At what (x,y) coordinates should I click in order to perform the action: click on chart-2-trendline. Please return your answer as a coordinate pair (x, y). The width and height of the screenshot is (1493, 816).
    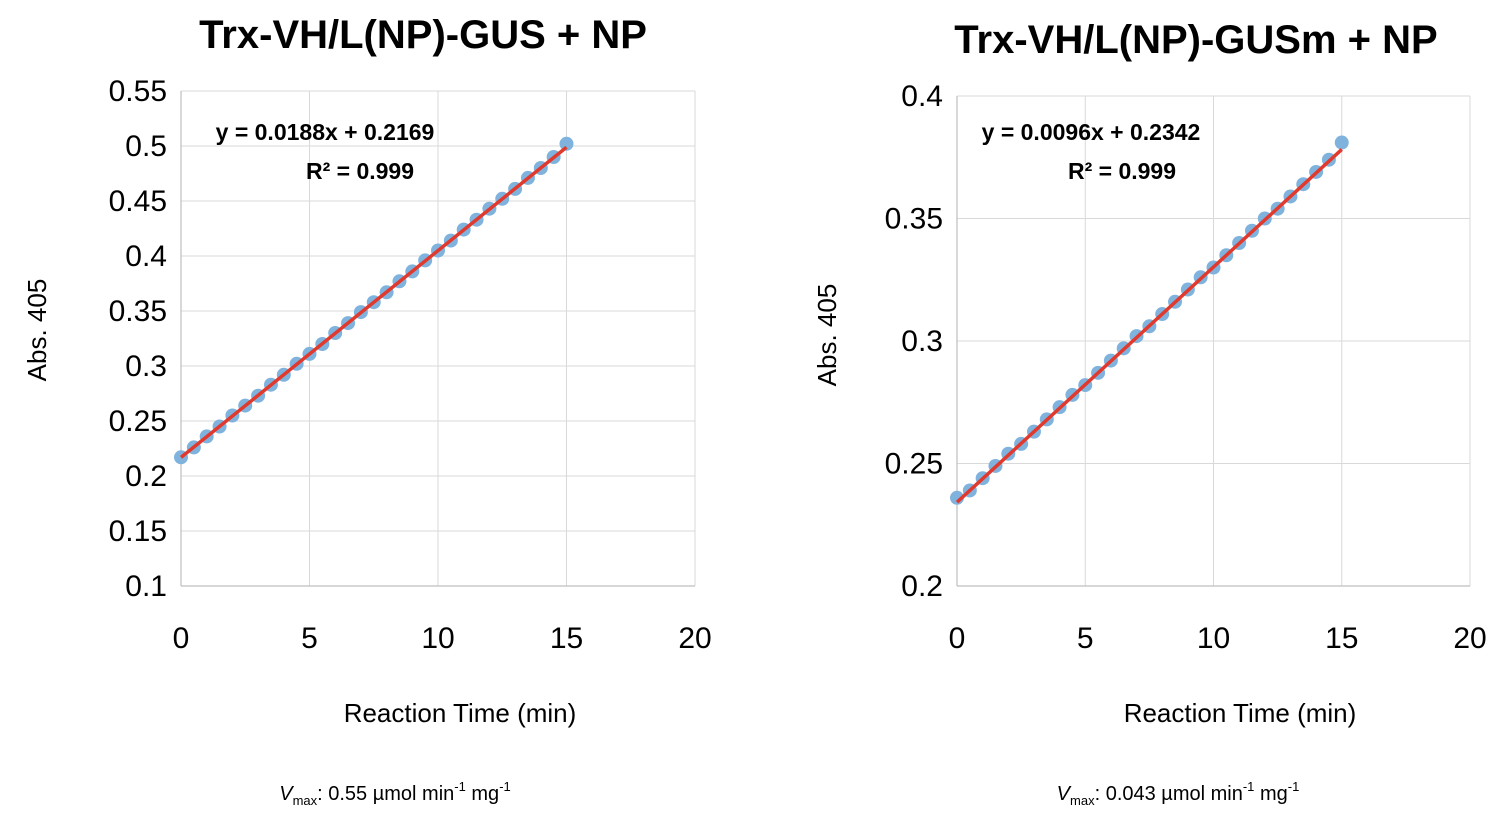
    Looking at the image, I should click on (1149, 326).